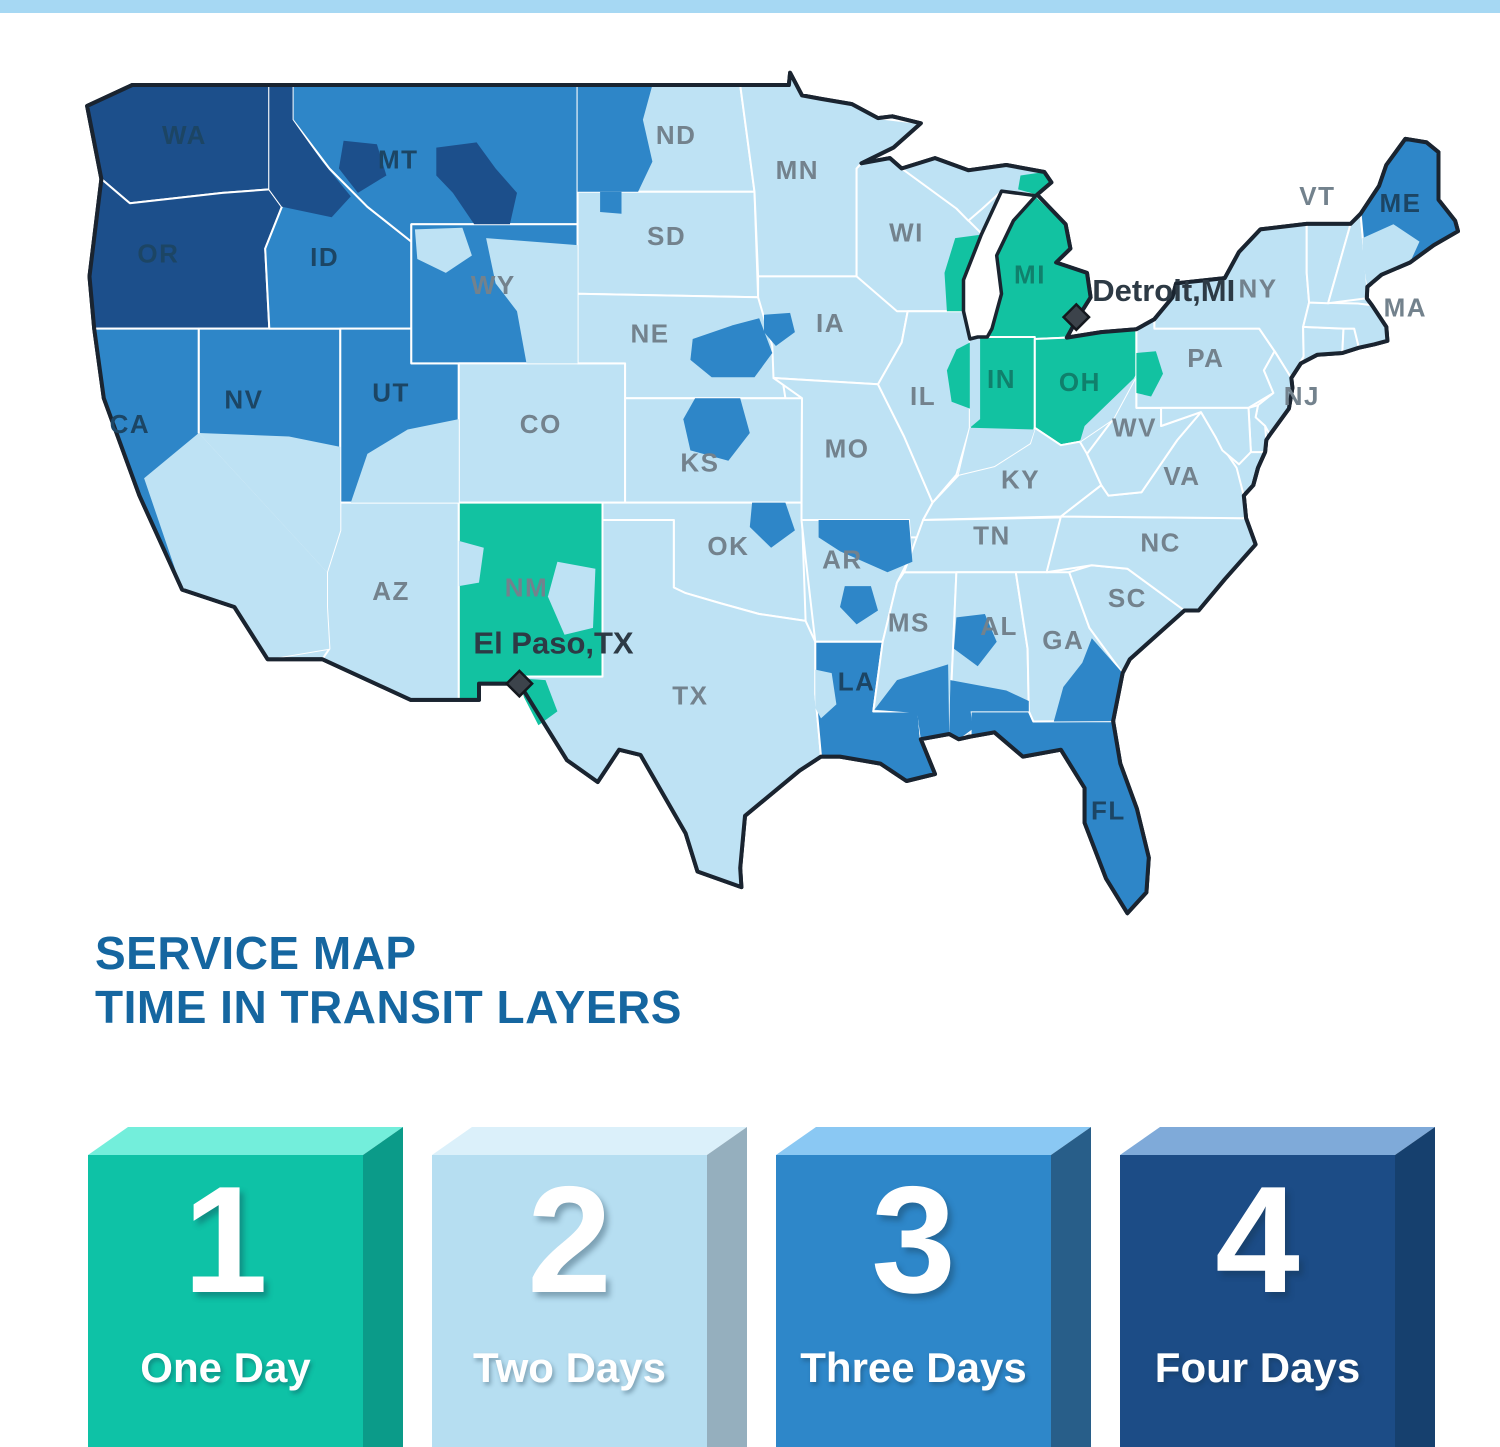 The width and height of the screenshot is (1500, 1447). I want to click on lake-michigan, so click(999, 265).